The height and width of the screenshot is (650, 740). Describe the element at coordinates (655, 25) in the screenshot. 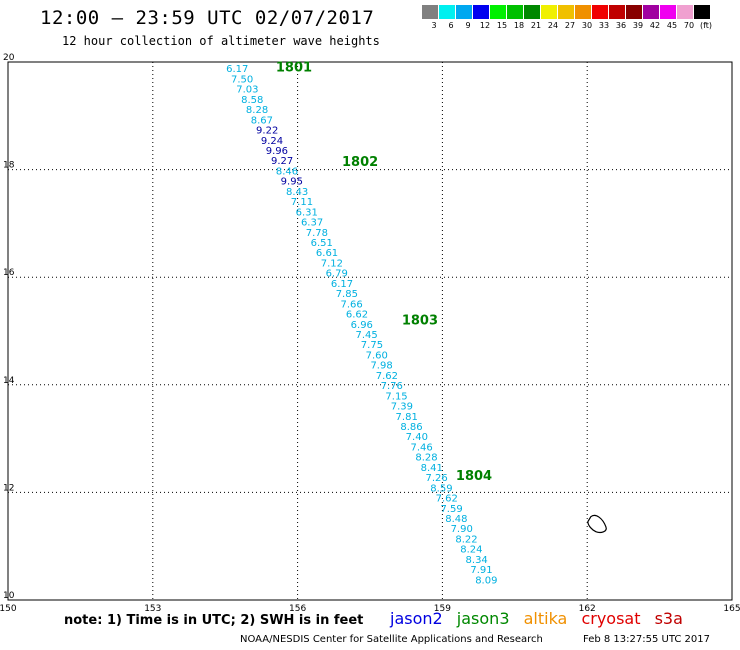

I see `legend-label: 42` at that location.